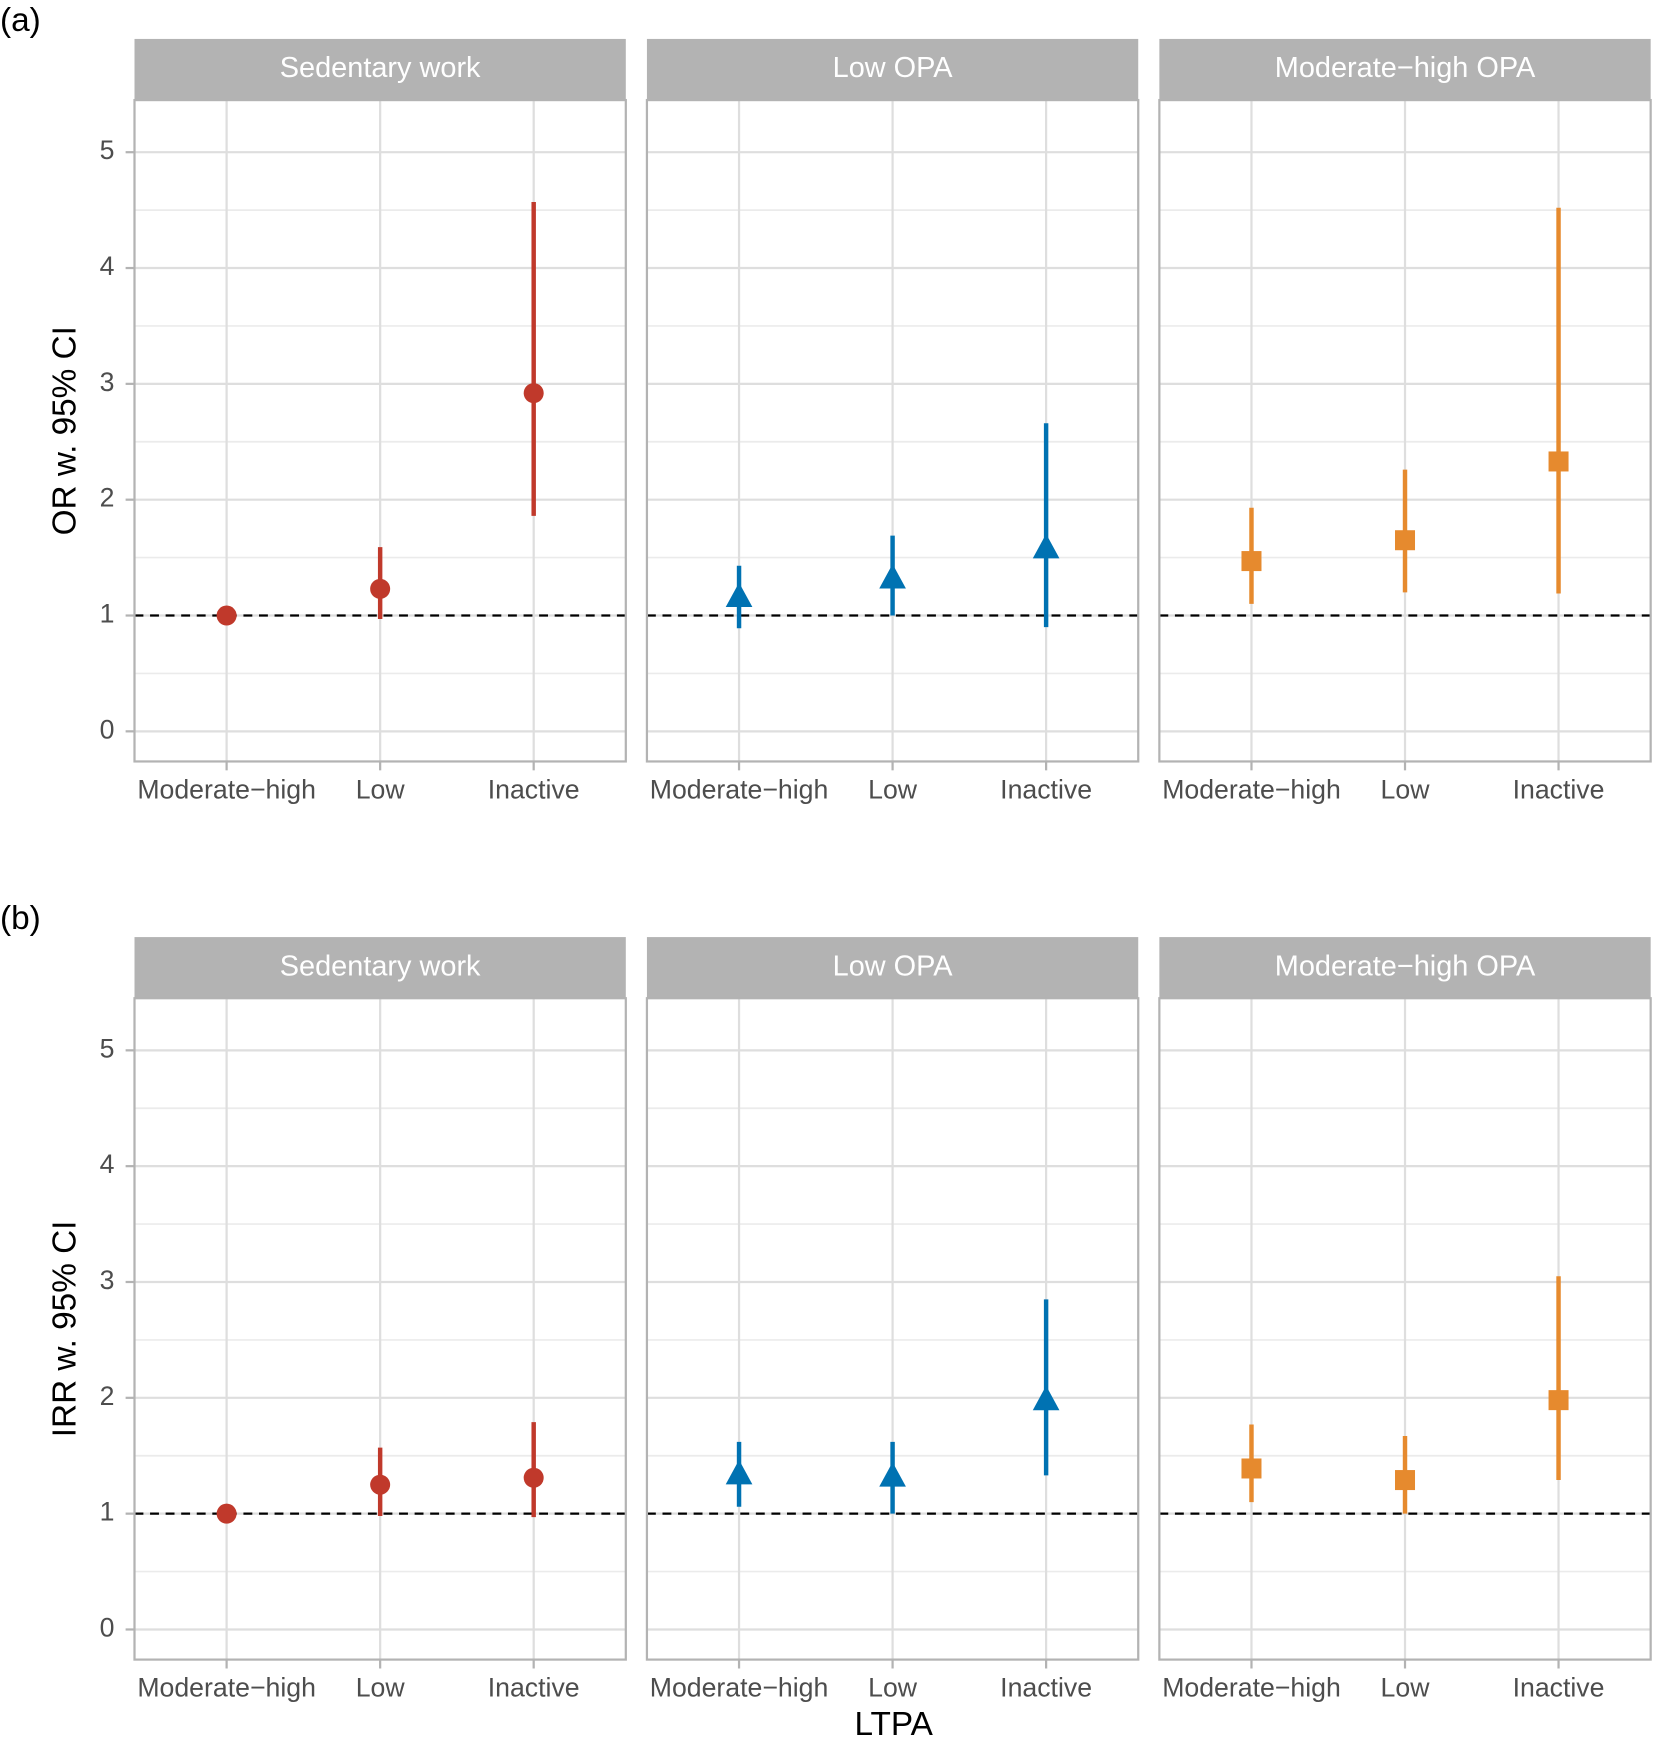  I want to click on y-axis-title: IRR w. 95% CI, so click(65, 1329).